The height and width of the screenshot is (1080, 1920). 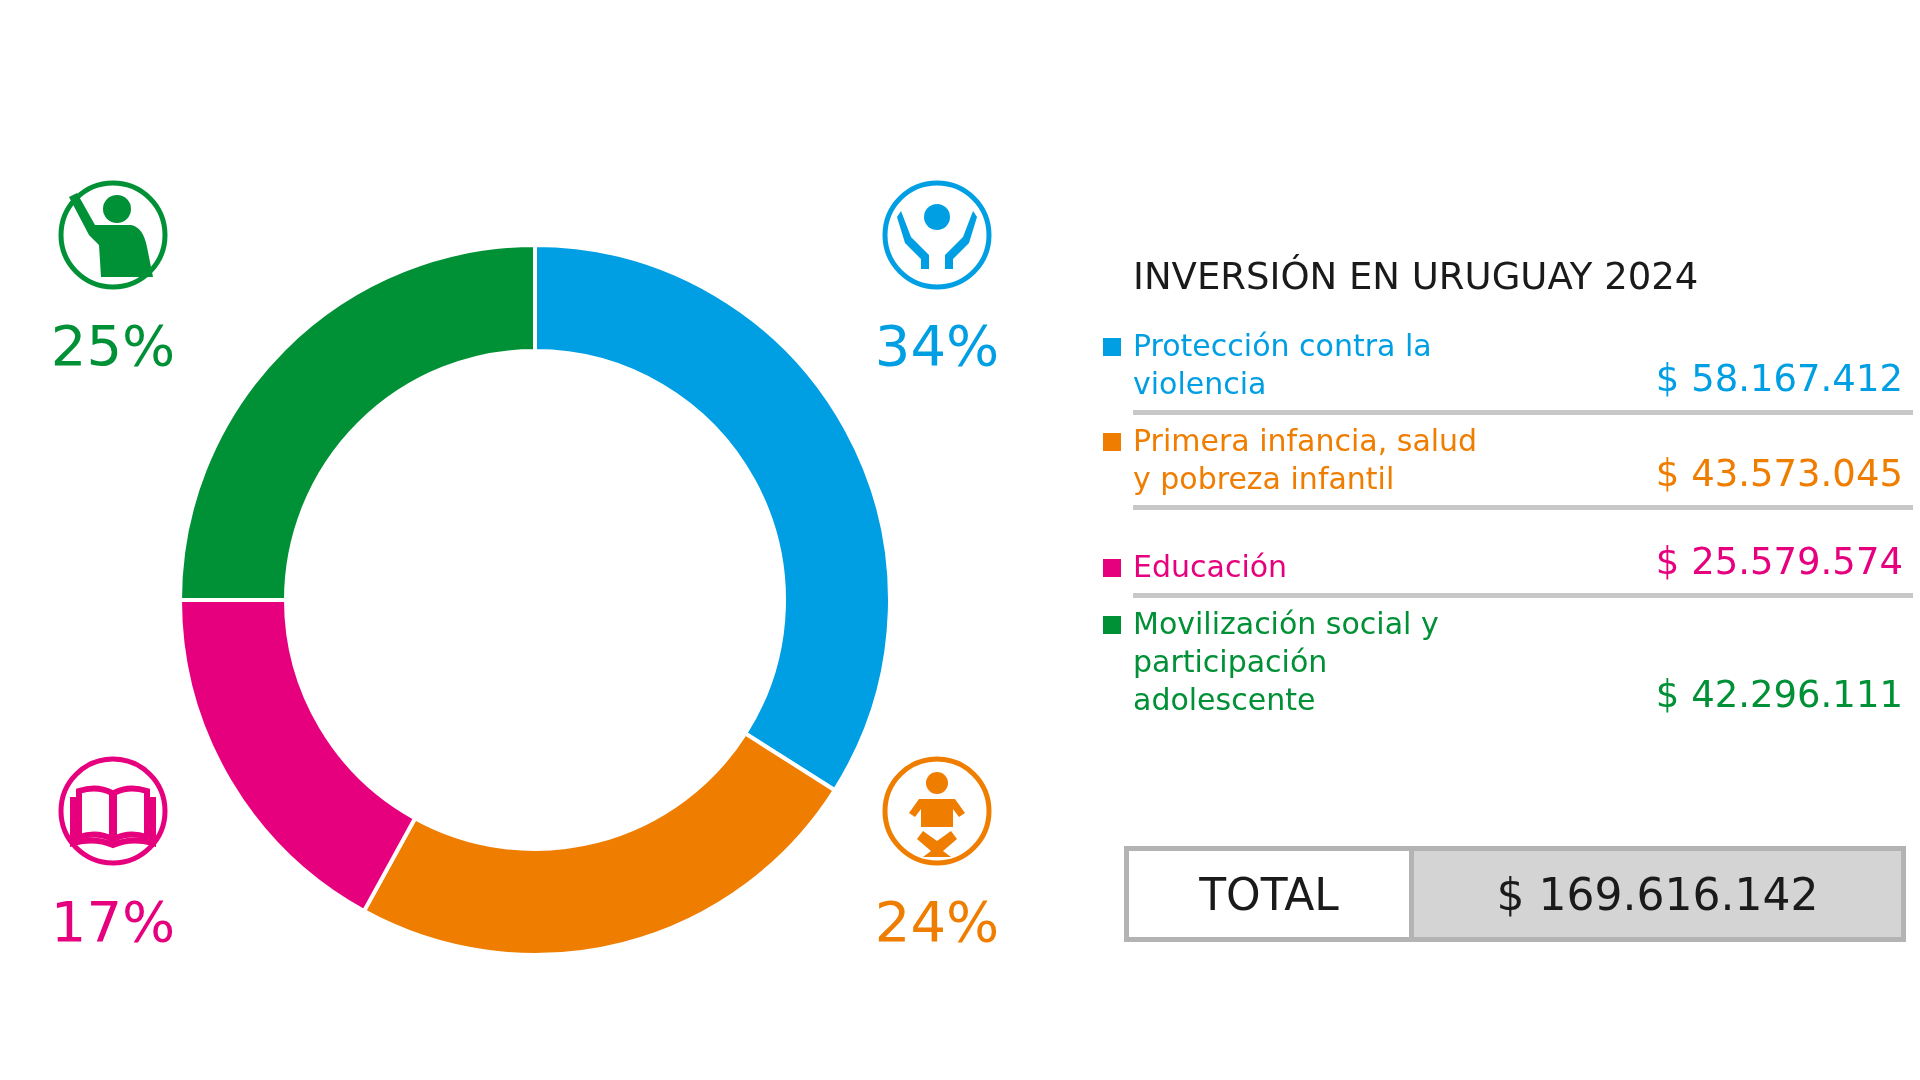 I want to click on text: $ 25.579.574, so click(x=1779, y=561).